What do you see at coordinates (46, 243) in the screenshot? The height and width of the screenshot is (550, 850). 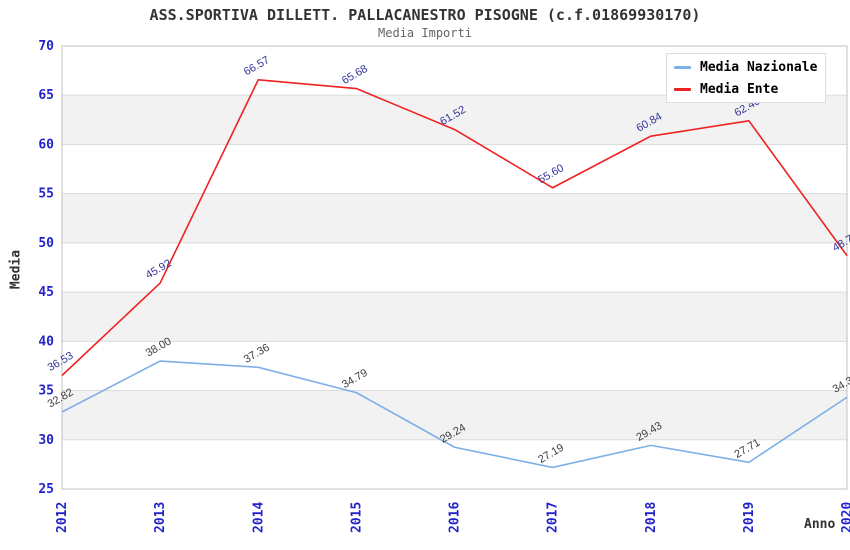 I see `svg-text: 50` at bounding box center [46, 243].